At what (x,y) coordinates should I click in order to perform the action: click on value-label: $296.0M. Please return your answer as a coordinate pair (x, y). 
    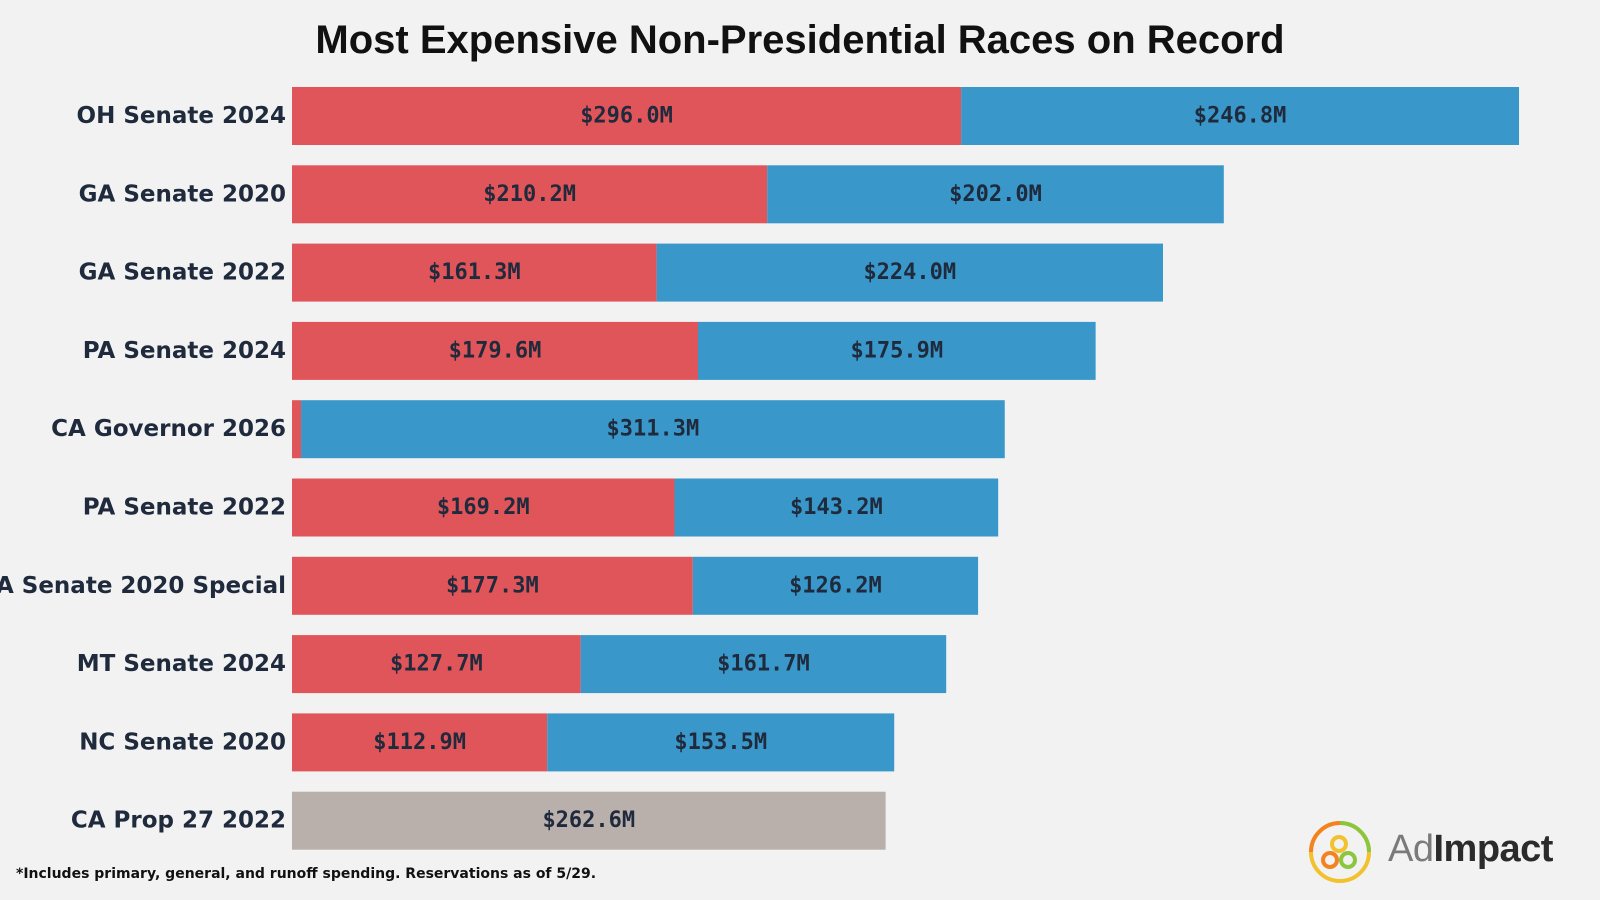
    Looking at the image, I should click on (626, 116).